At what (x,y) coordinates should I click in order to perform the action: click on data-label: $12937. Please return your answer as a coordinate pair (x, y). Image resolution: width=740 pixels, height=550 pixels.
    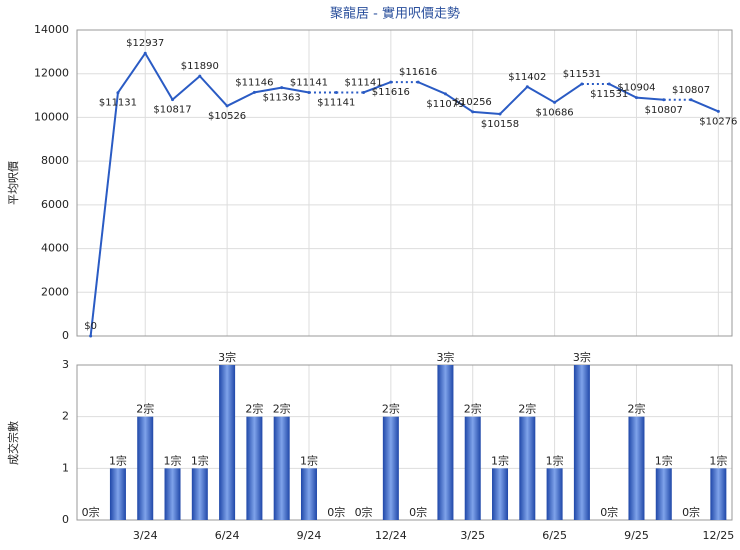
    Looking at the image, I should click on (145, 43).